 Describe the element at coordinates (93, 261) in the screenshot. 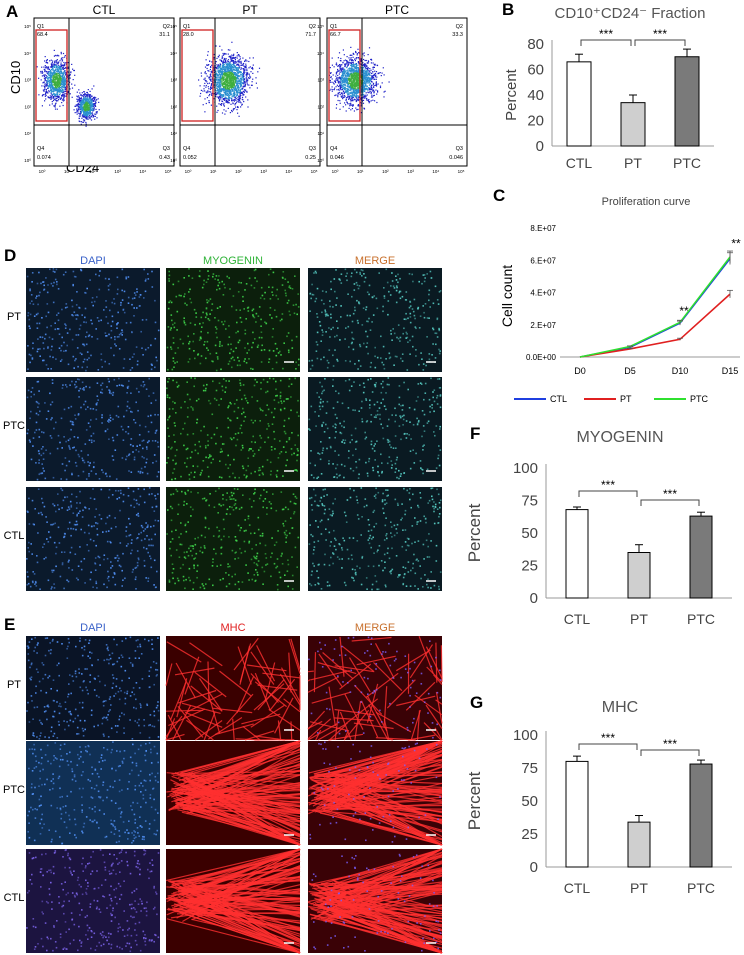

I see `micro-col-header: DAPI` at that location.